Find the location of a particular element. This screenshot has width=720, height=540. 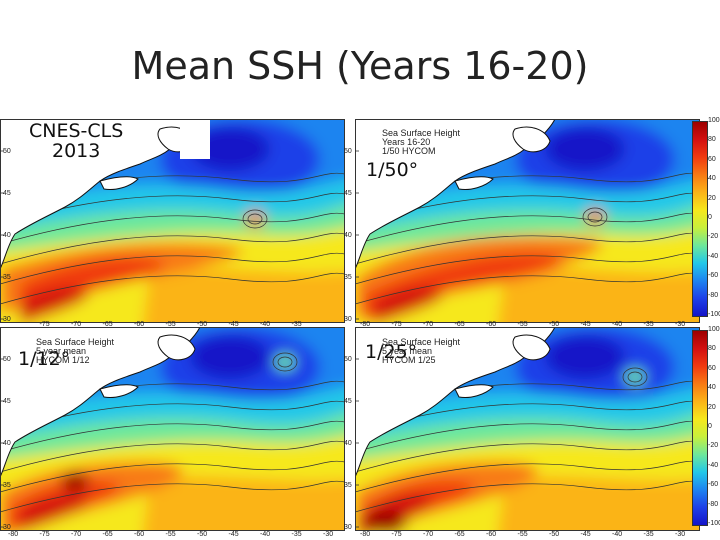

lon-tick-bottom-left: -80 is located at coordinates (13, 534).